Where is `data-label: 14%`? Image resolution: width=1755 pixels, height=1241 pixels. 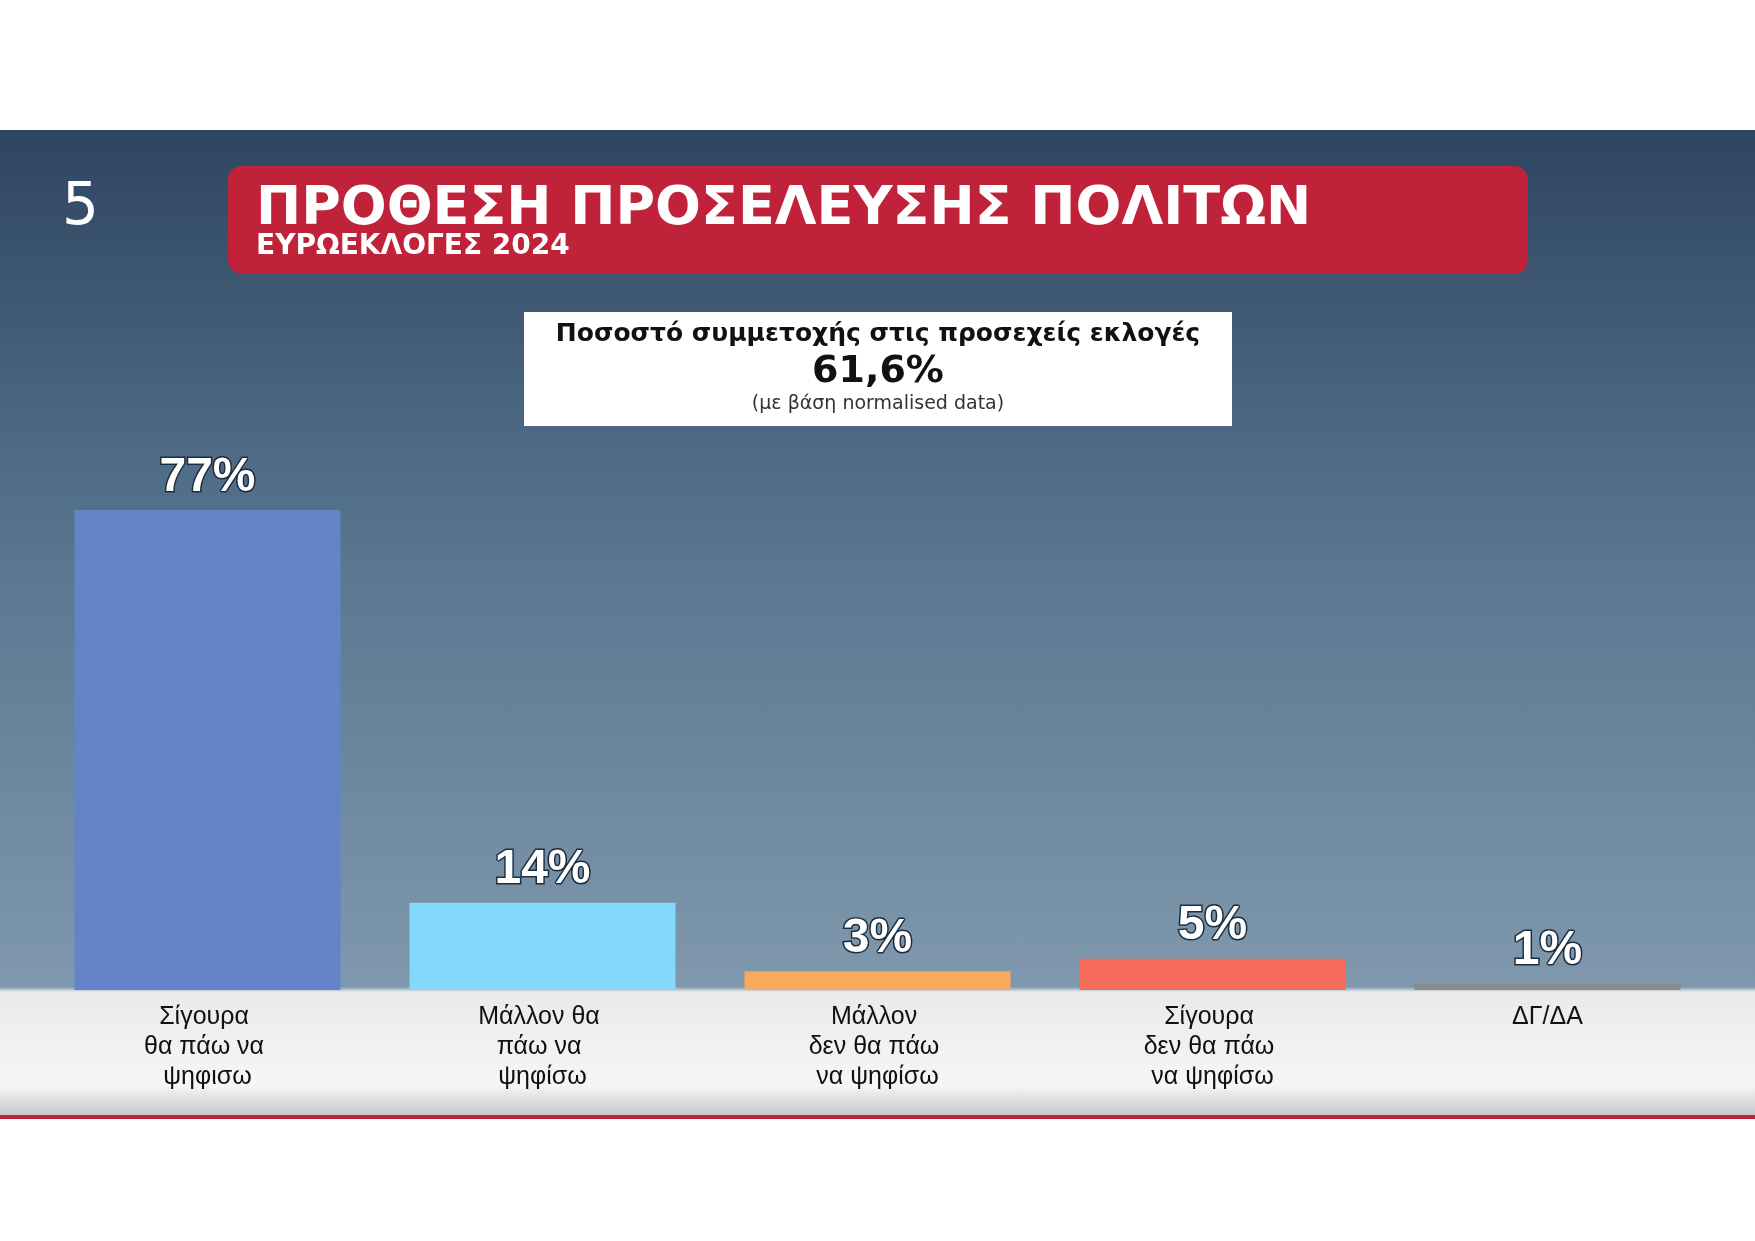 data-label: 14% is located at coordinates (542, 867).